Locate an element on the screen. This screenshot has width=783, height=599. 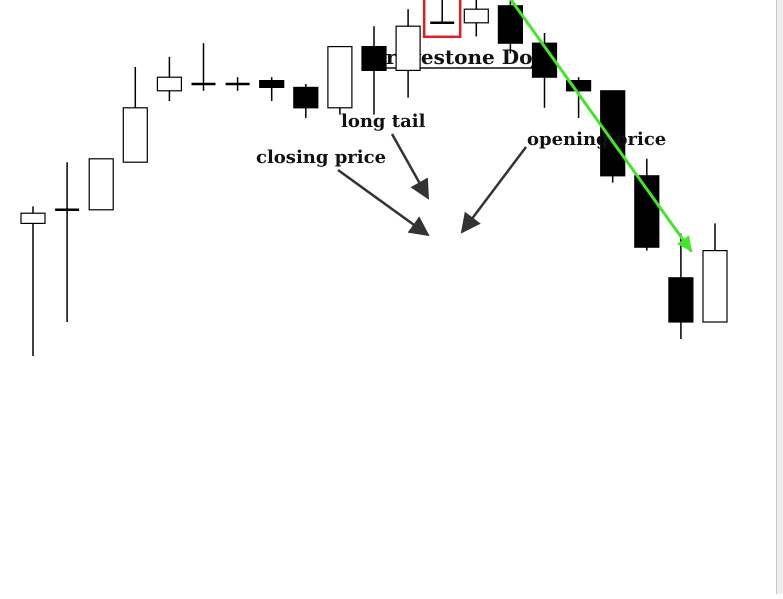
annotation-closing-price: closing price is located at coordinates (321, 157).